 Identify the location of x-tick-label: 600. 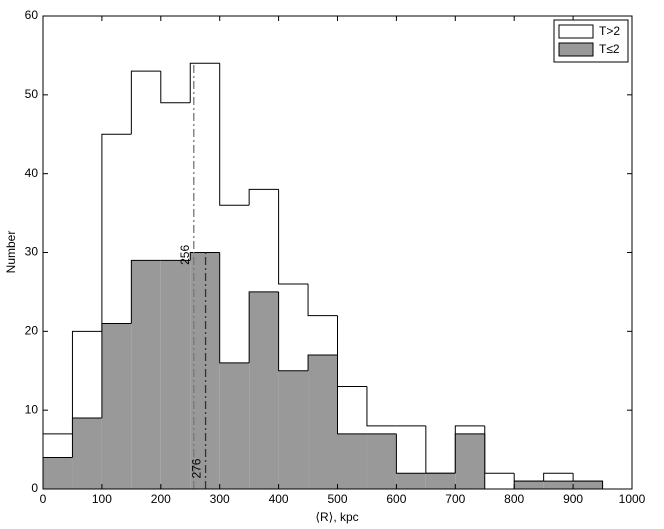
(396, 499).